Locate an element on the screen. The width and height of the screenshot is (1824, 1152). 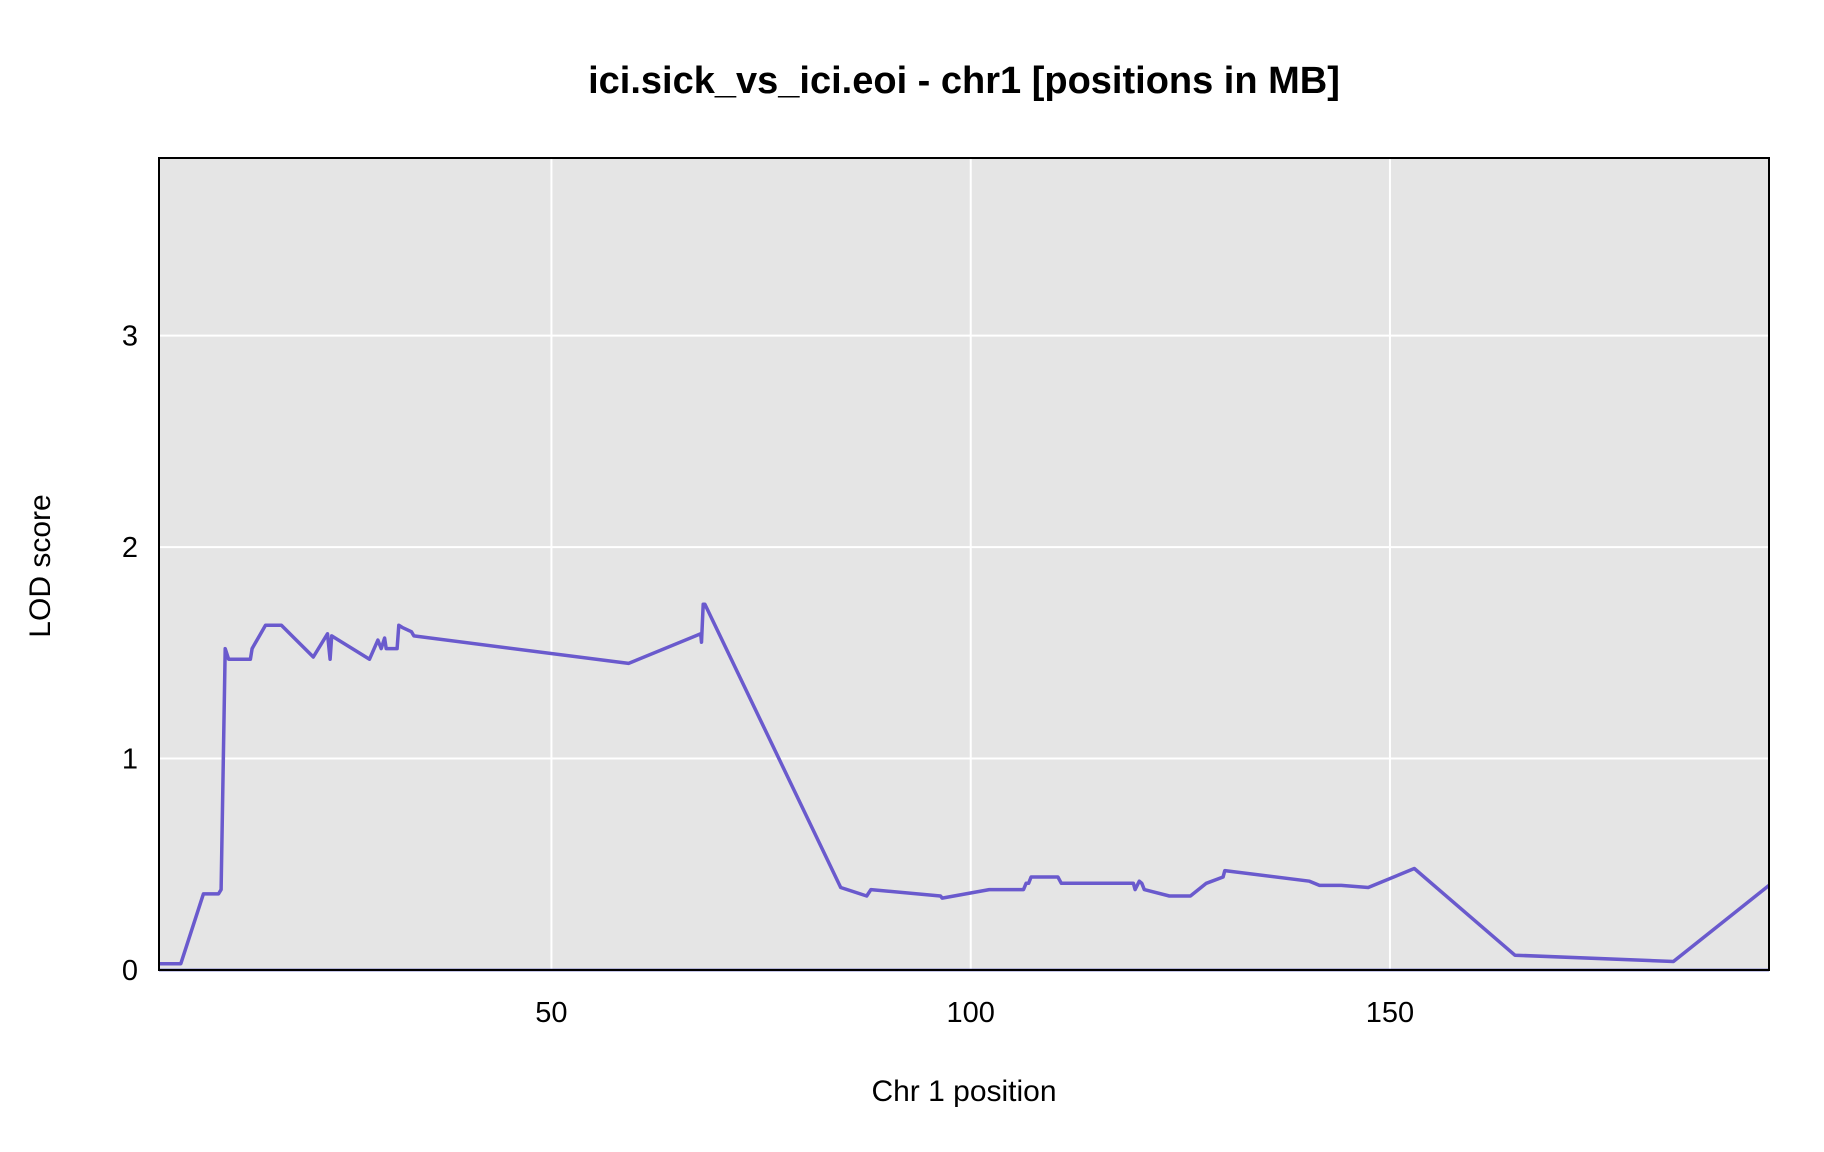
y-tick-label: 3 is located at coordinates (130, 337).